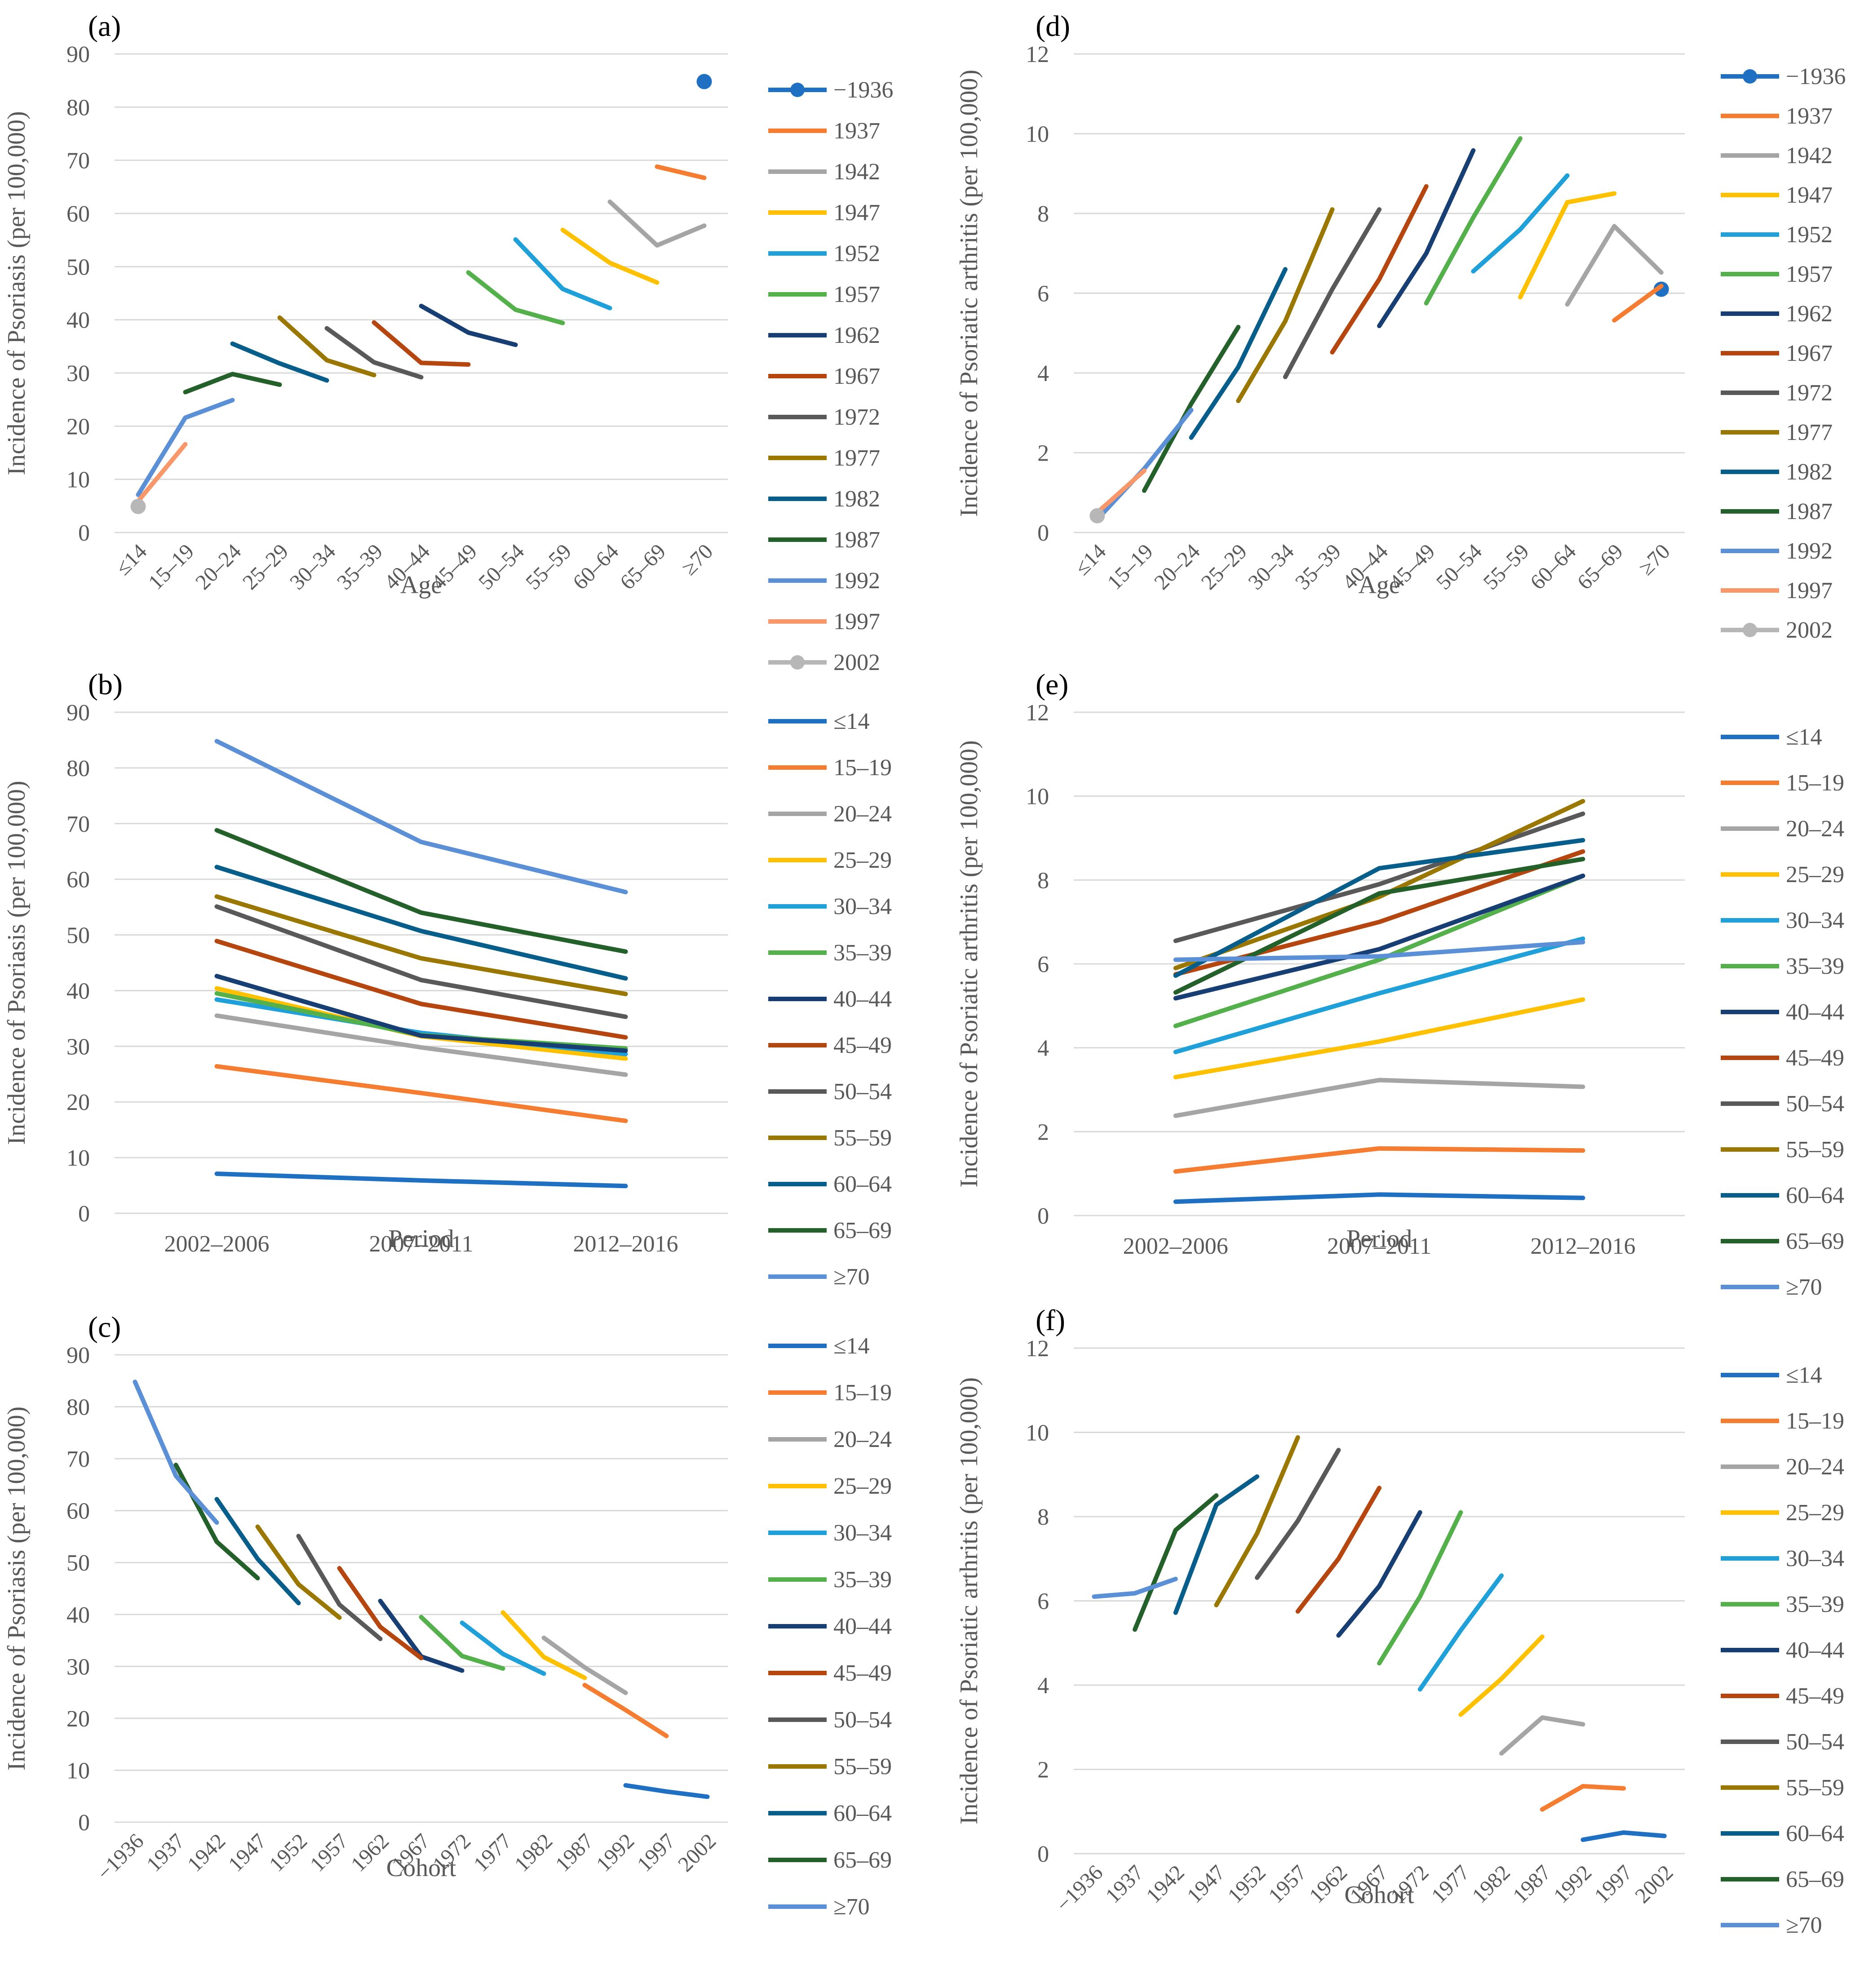 The width and height of the screenshot is (1860, 1988). I want to click on series-1962-line, so click(1426, 238).